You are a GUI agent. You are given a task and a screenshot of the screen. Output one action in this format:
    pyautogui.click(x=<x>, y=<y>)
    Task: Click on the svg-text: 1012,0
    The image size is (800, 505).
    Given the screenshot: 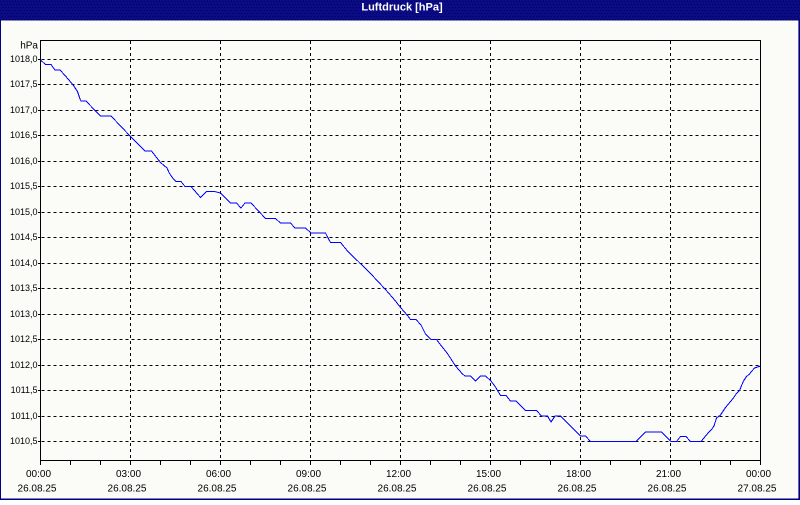 What is the action you would take?
    pyautogui.click(x=24, y=365)
    